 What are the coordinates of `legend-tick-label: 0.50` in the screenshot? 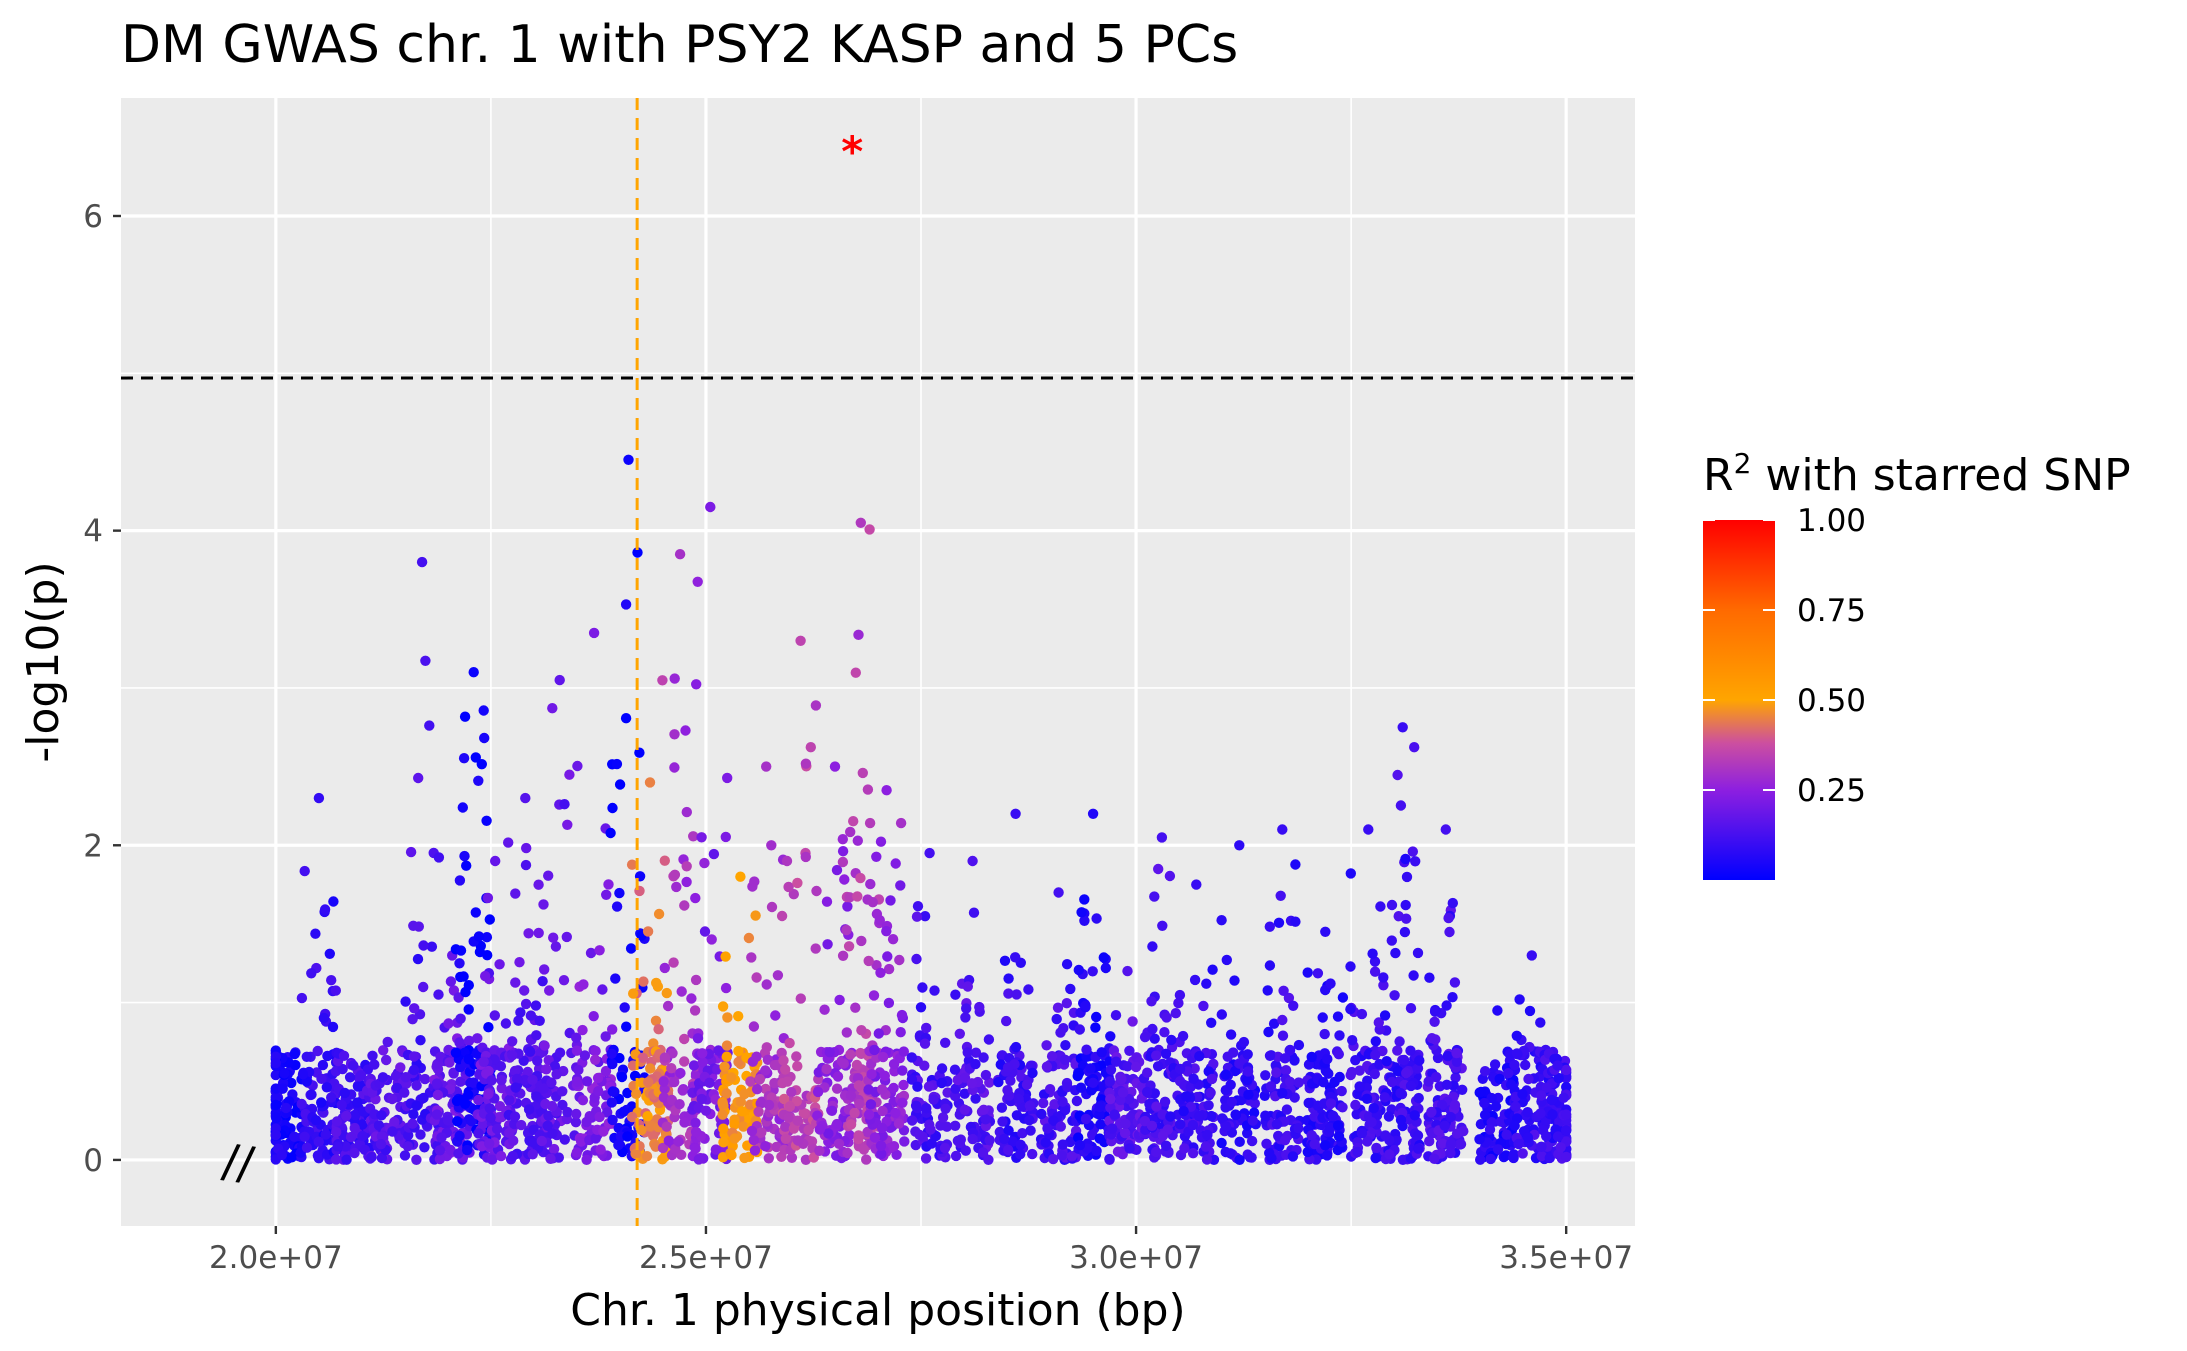 It's located at (1831, 701).